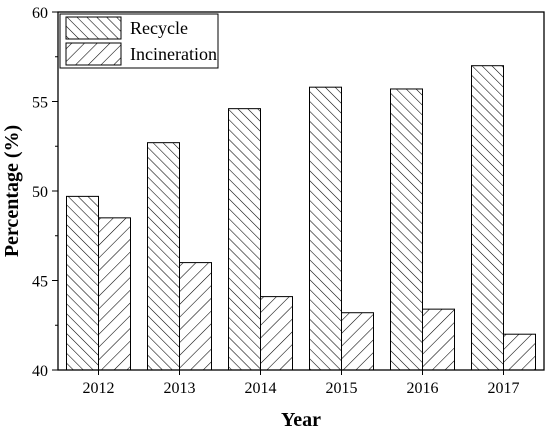  Describe the element at coordinates (519, 352) in the screenshot. I see `bar-incineration-2017` at that location.